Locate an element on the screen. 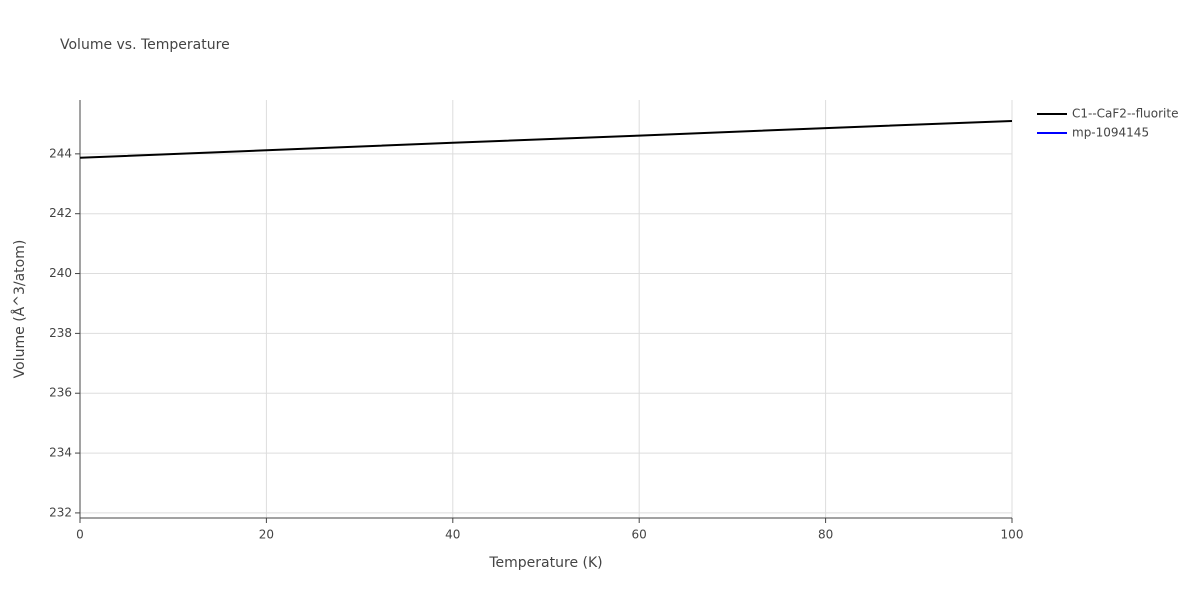  y-tick-label: 244 is located at coordinates (60, 153).